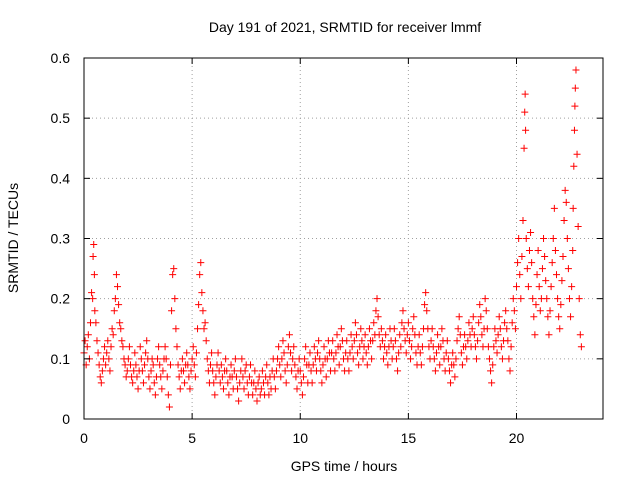 This screenshot has width=640, height=480. I want to click on y-tick-label: 0, so click(66, 419).